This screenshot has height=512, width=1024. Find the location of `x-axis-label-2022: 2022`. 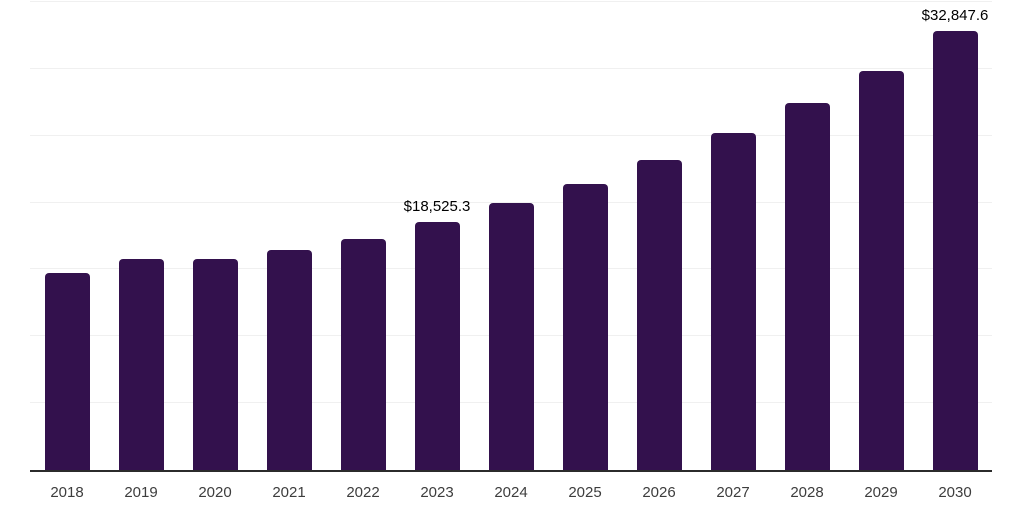

x-axis-label-2022: 2022 is located at coordinates (363, 492).